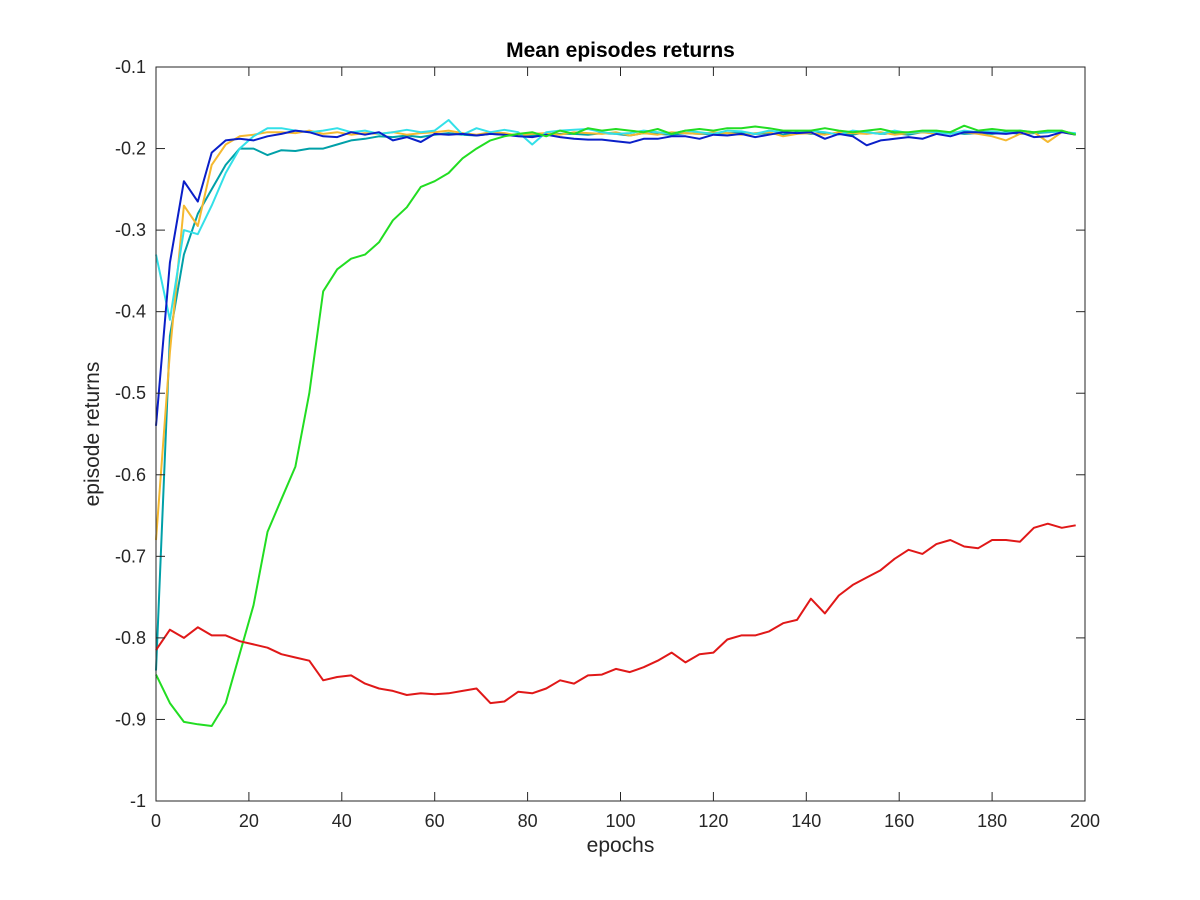 The image size is (1200, 900). What do you see at coordinates (435, 821) in the screenshot?
I see `x-tick-label: 60` at bounding box center [435, 821].